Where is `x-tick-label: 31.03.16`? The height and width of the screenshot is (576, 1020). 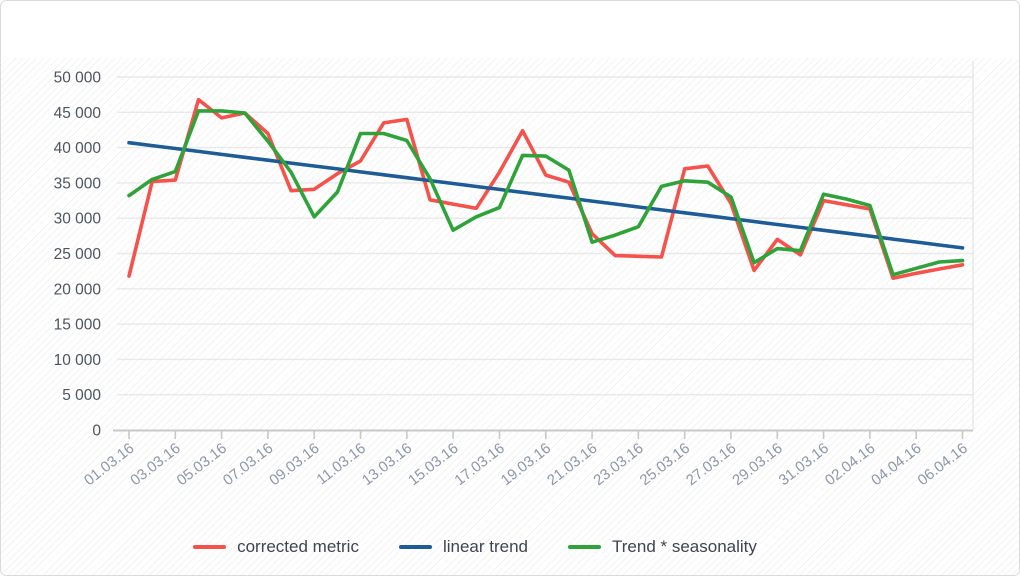 x-tick-label: 31.03.16 is located at coordinates (804, 464).